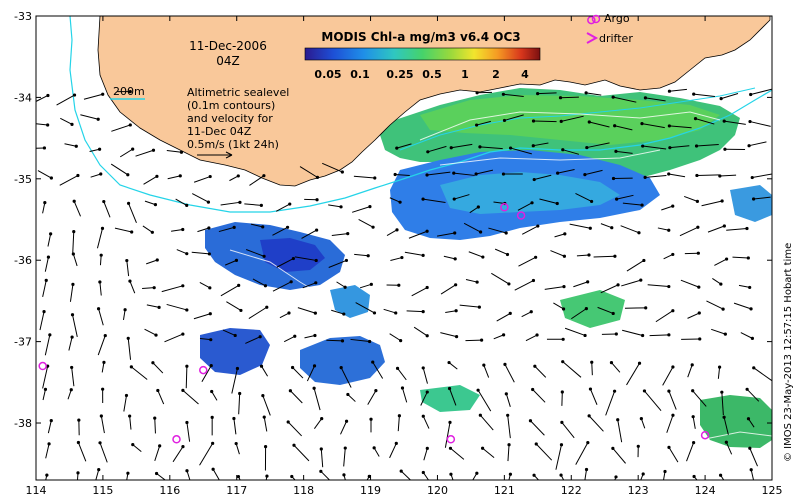 Image resolution: width=800 pixels, height=500 pixels. What do you see at coordinates (616, 38) in the screenshot?
I see `drifter-legend-label: drifter` at bounding box center [616, 38].